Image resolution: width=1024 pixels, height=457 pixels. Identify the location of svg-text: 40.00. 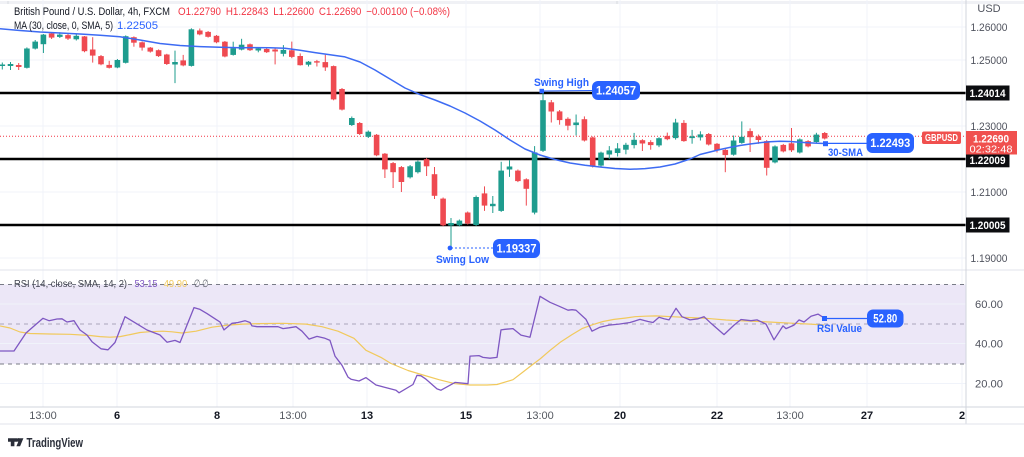
(989, 345).